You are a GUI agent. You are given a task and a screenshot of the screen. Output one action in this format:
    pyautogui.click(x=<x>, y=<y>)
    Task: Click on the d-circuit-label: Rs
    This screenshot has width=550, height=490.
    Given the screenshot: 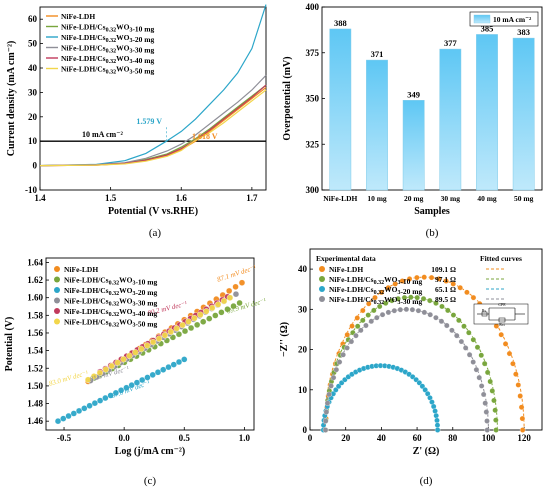 What is the action you would take?
    pyautogui.click(x=484, y=310)
    